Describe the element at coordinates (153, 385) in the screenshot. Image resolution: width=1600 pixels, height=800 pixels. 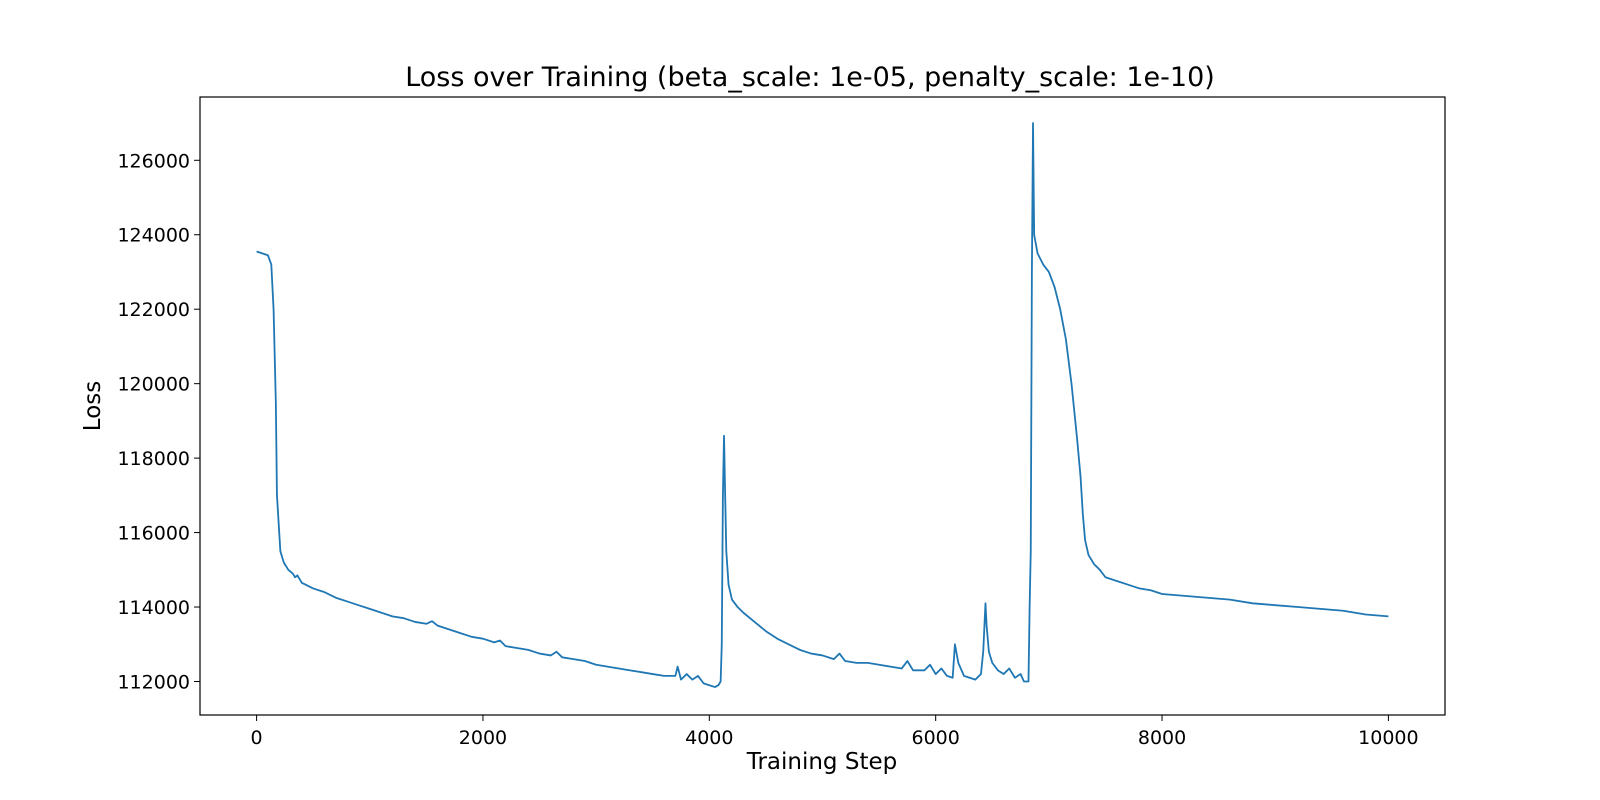
I see `y-tick-label: 120000` at that location.